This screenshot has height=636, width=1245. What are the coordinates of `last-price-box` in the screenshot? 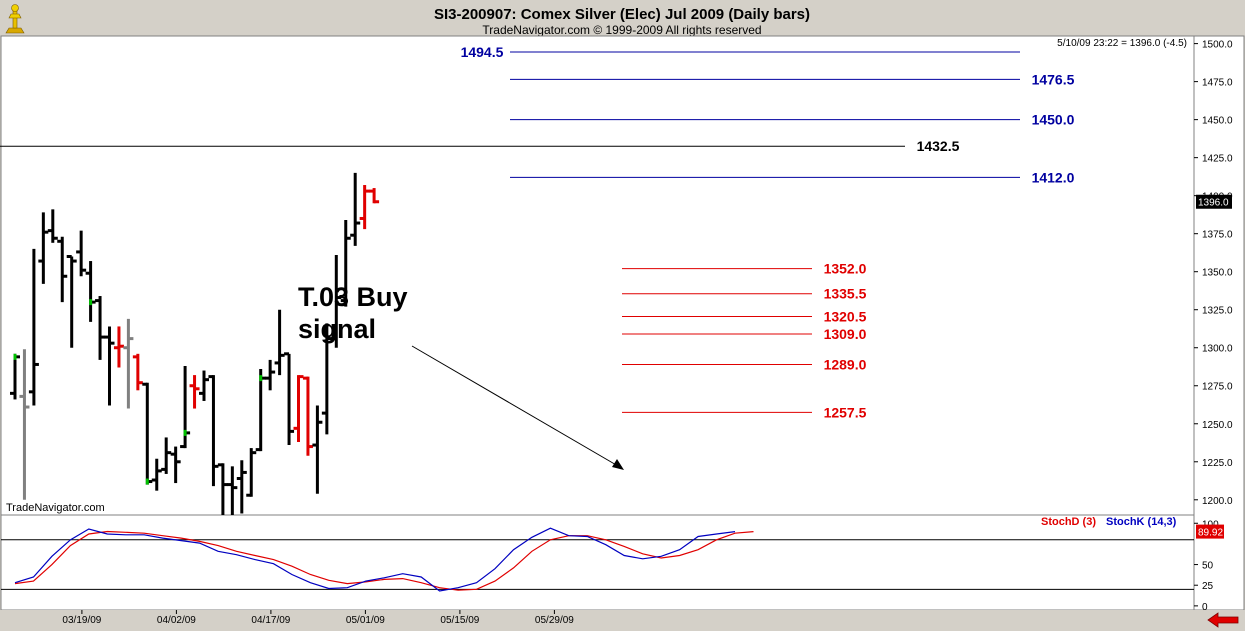 It's located at (1214, 201).